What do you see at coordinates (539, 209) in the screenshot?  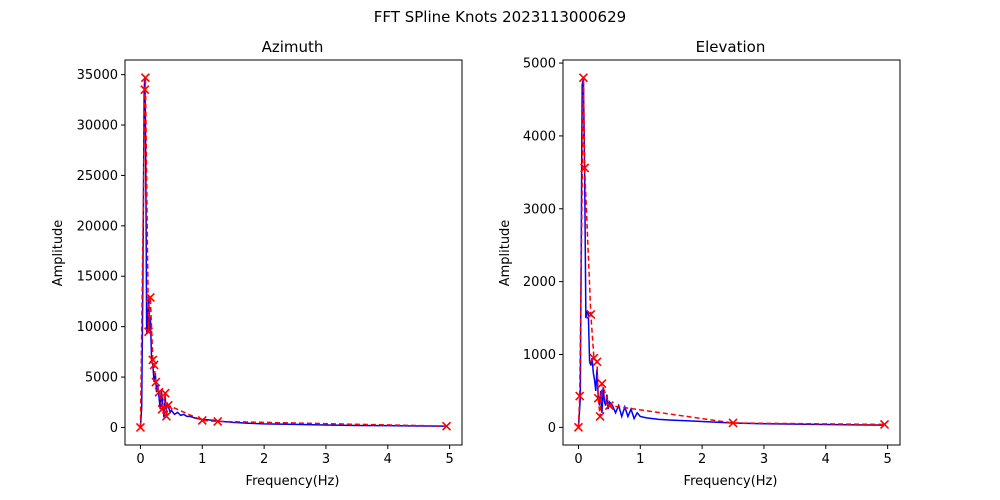 I see `elevation-y-tick-label: 3000` at bounding box center [539, 209].